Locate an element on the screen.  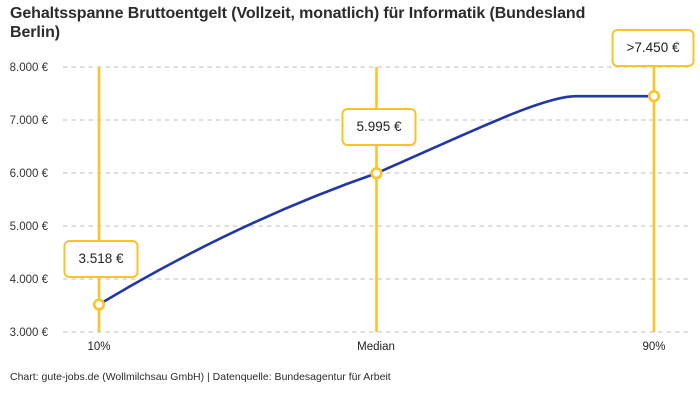
y-axis-tick-label: 4.000 € is located at coordinates (29, 280).